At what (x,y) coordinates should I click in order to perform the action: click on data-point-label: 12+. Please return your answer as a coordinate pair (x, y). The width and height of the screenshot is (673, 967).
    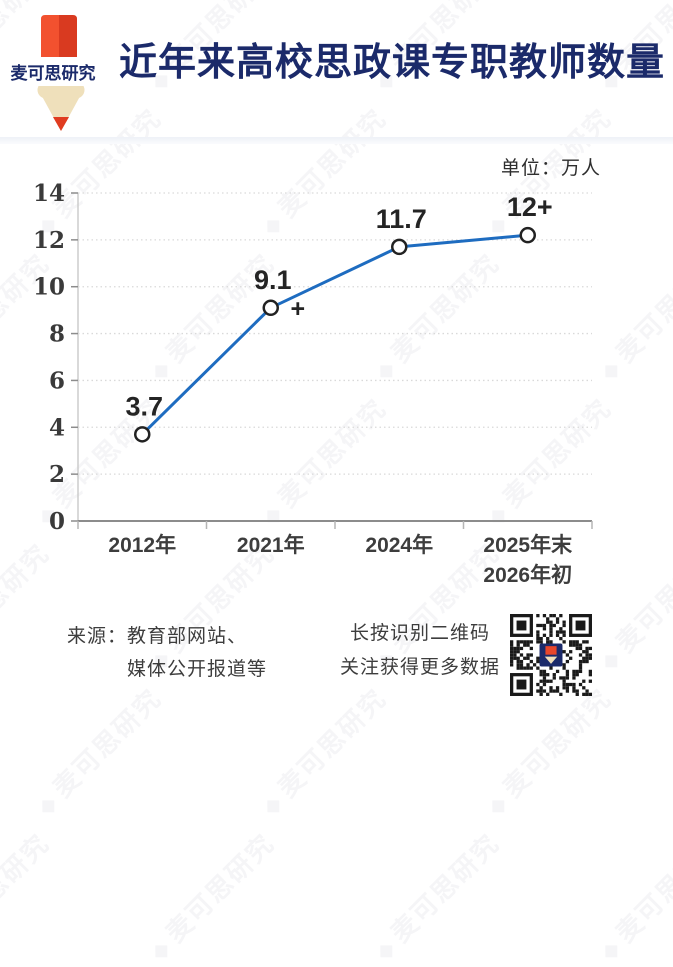
    Looking at the image, I should click on (530, 207).